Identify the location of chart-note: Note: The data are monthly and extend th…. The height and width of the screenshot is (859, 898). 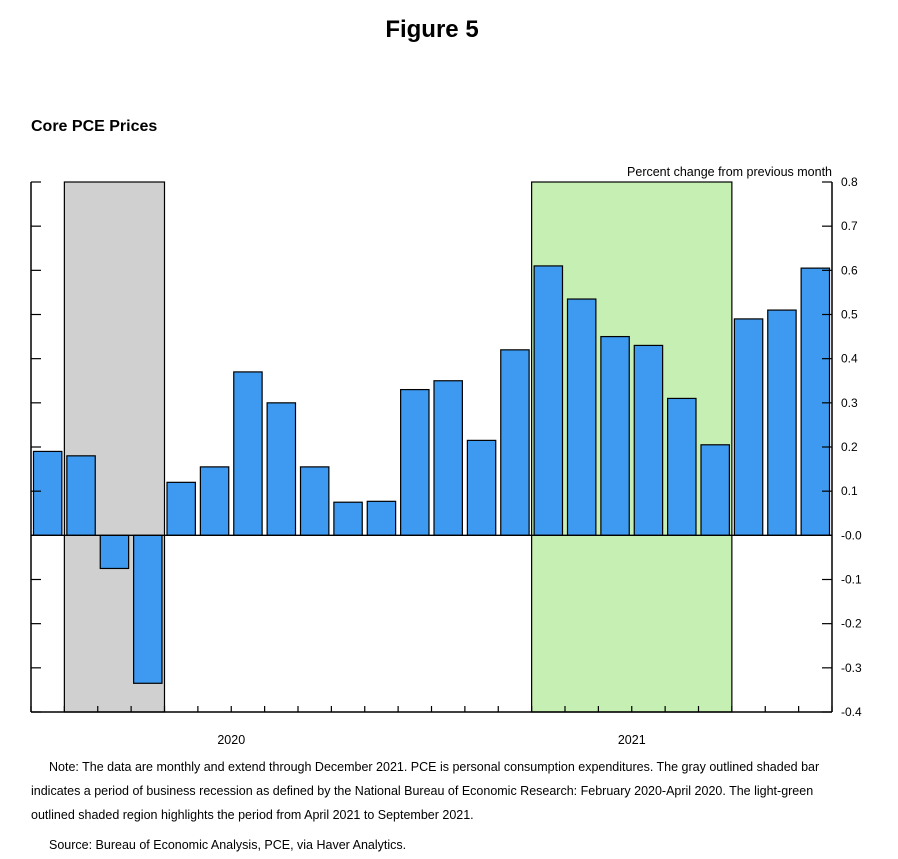
(425, 791).